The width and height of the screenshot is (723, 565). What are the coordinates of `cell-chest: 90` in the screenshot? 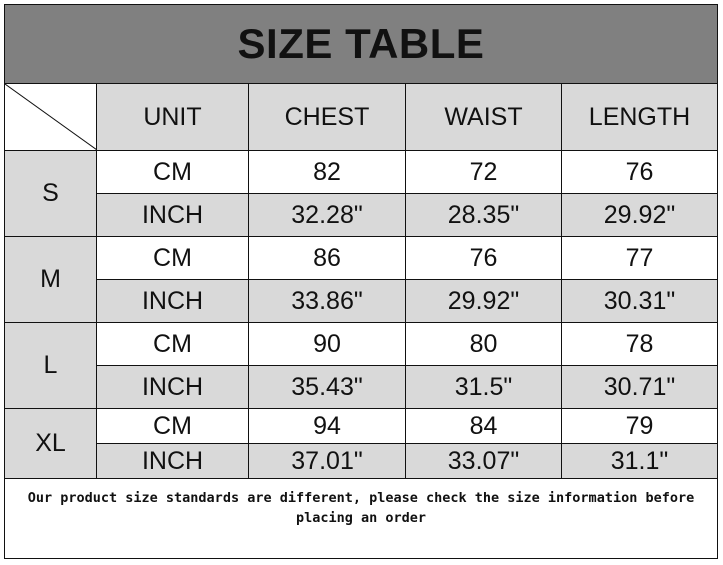 It's located at (327, 344).